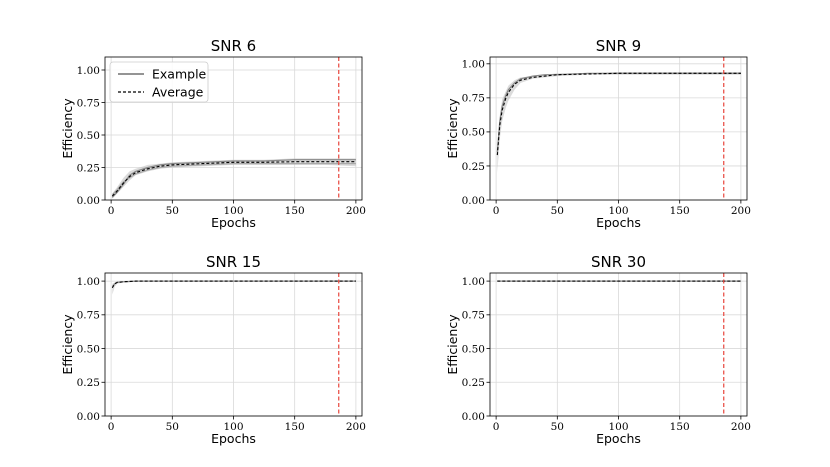 This screenshot has height=467, width=830. Describe the element at coordinates (618, 46) in the screenshot. I see `chart-title: SNR 9` at that location.